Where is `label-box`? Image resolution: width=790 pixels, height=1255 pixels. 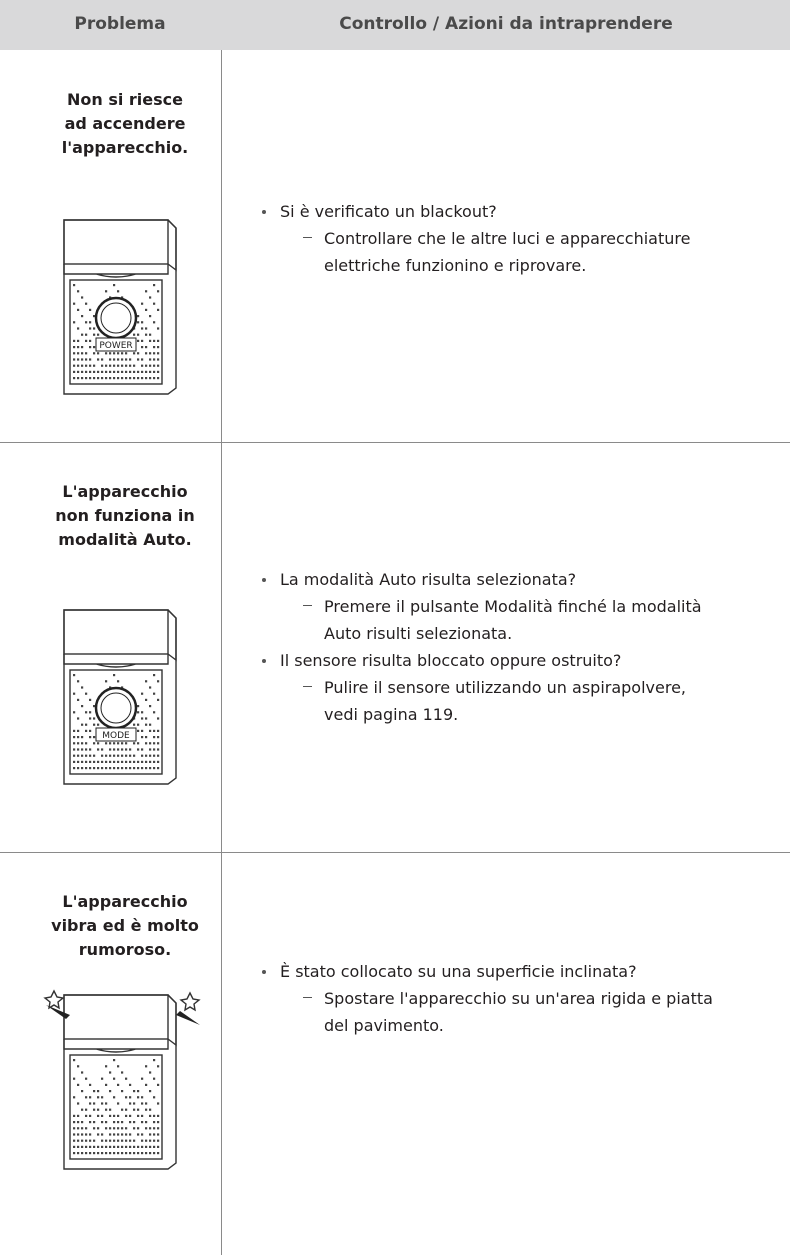 label-box is located at coordinates (116, 734).